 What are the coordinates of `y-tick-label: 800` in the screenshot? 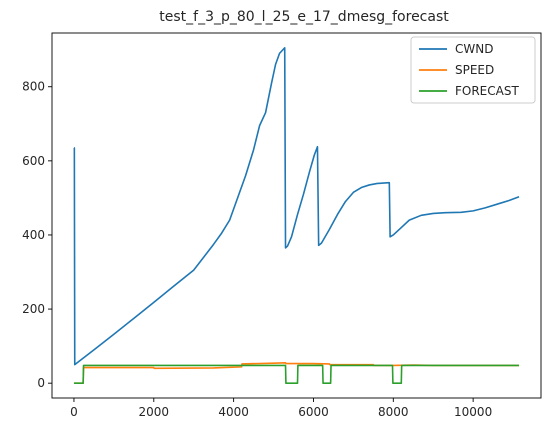 It's located at (33, 87).